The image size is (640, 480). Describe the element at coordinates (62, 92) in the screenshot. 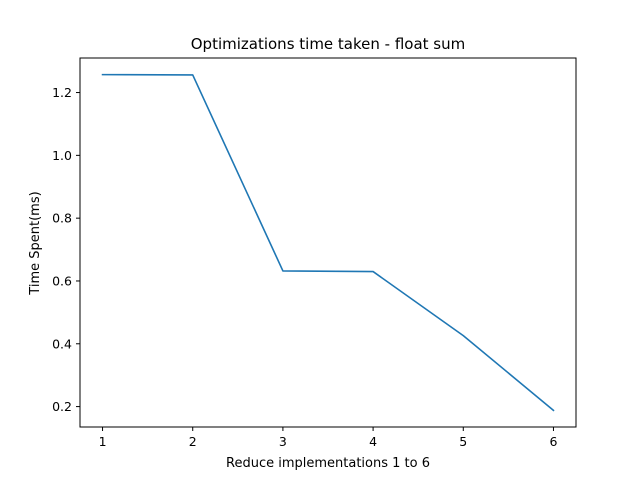

I see `y-tick-label: 1.2` at that location.